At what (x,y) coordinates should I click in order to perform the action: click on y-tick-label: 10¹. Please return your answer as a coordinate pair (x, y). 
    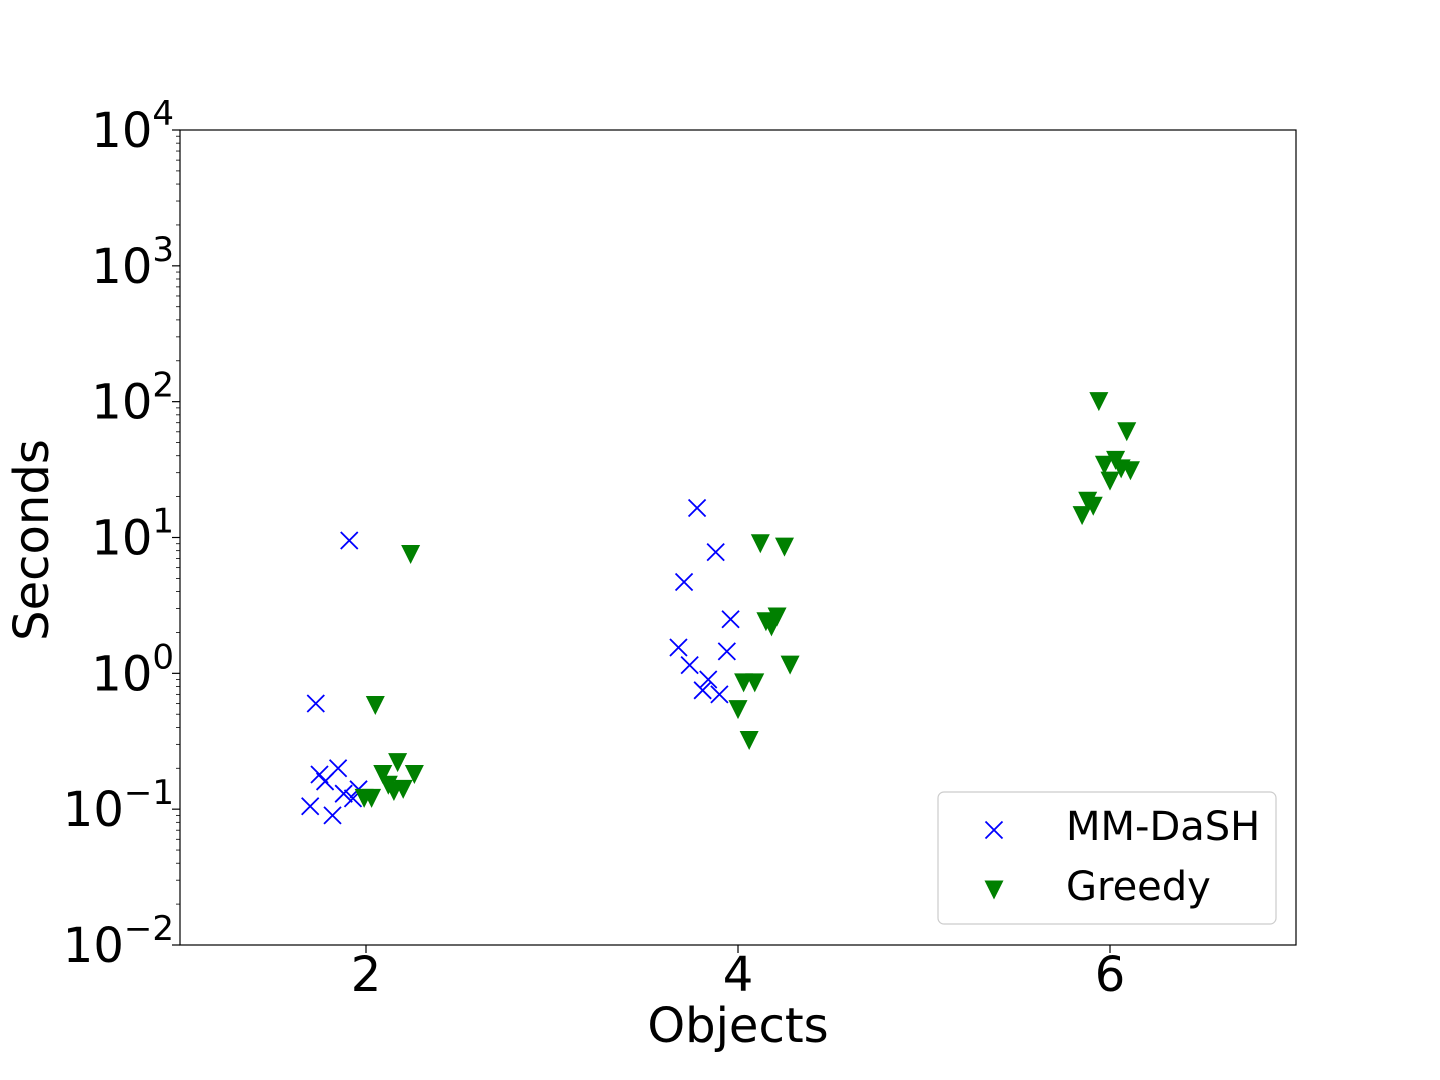
    Looking at the image, I should click on (132, 534).